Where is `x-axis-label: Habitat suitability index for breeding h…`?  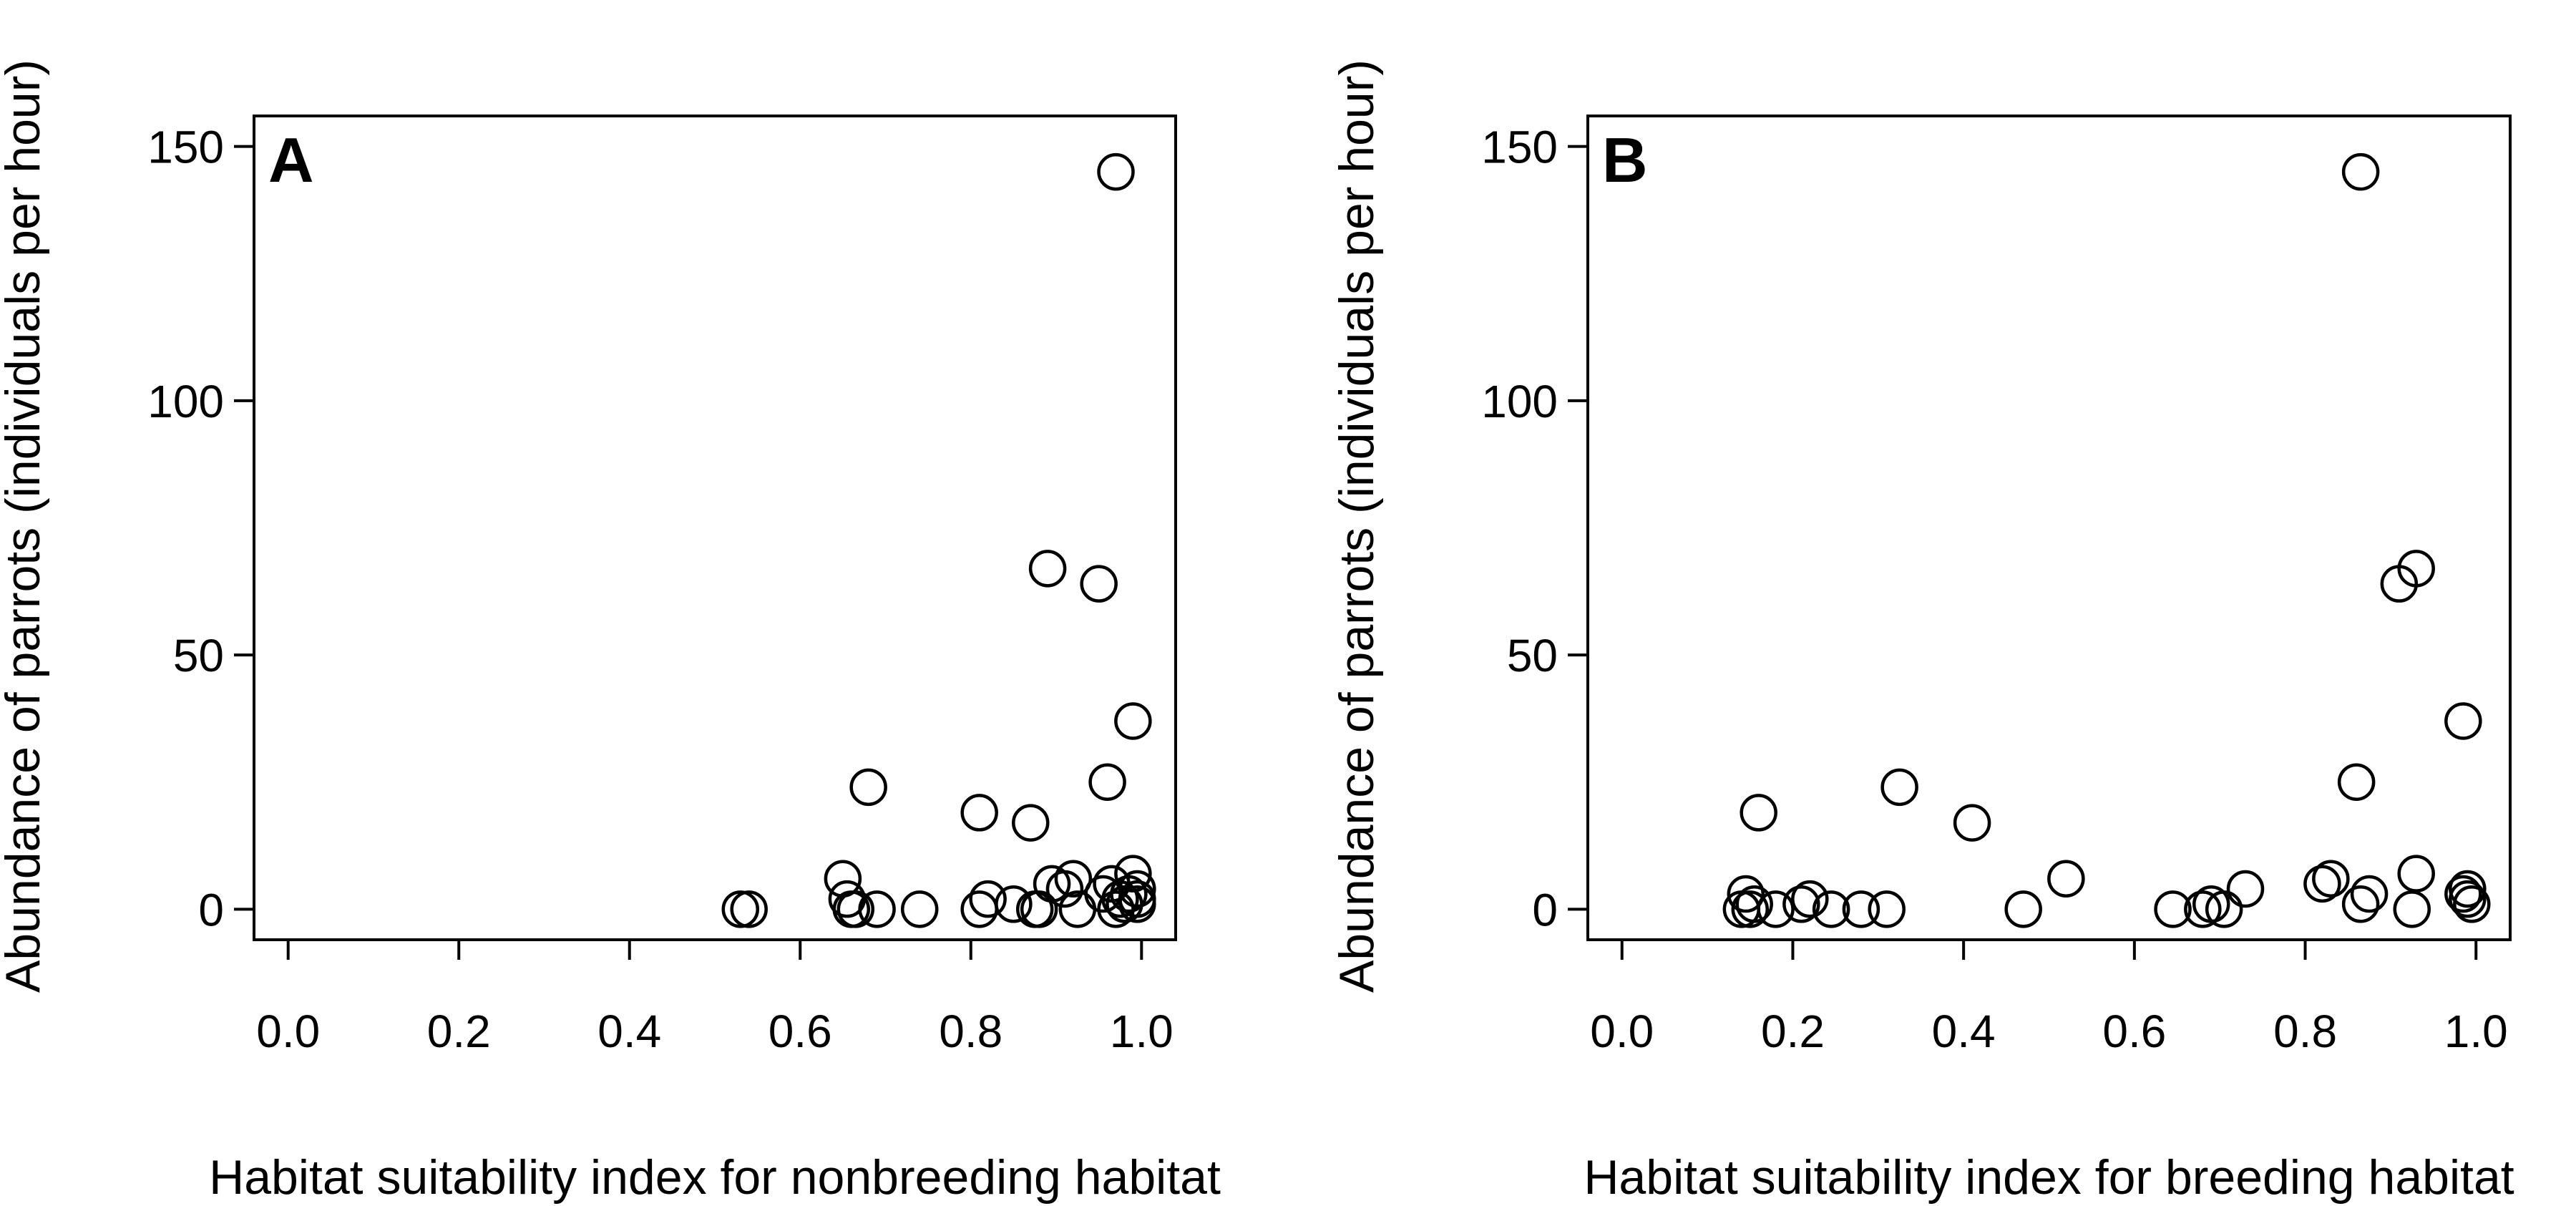 x-axis-label: Habitat suitability index for breeding h… is located at coordinates (2049, 1177).